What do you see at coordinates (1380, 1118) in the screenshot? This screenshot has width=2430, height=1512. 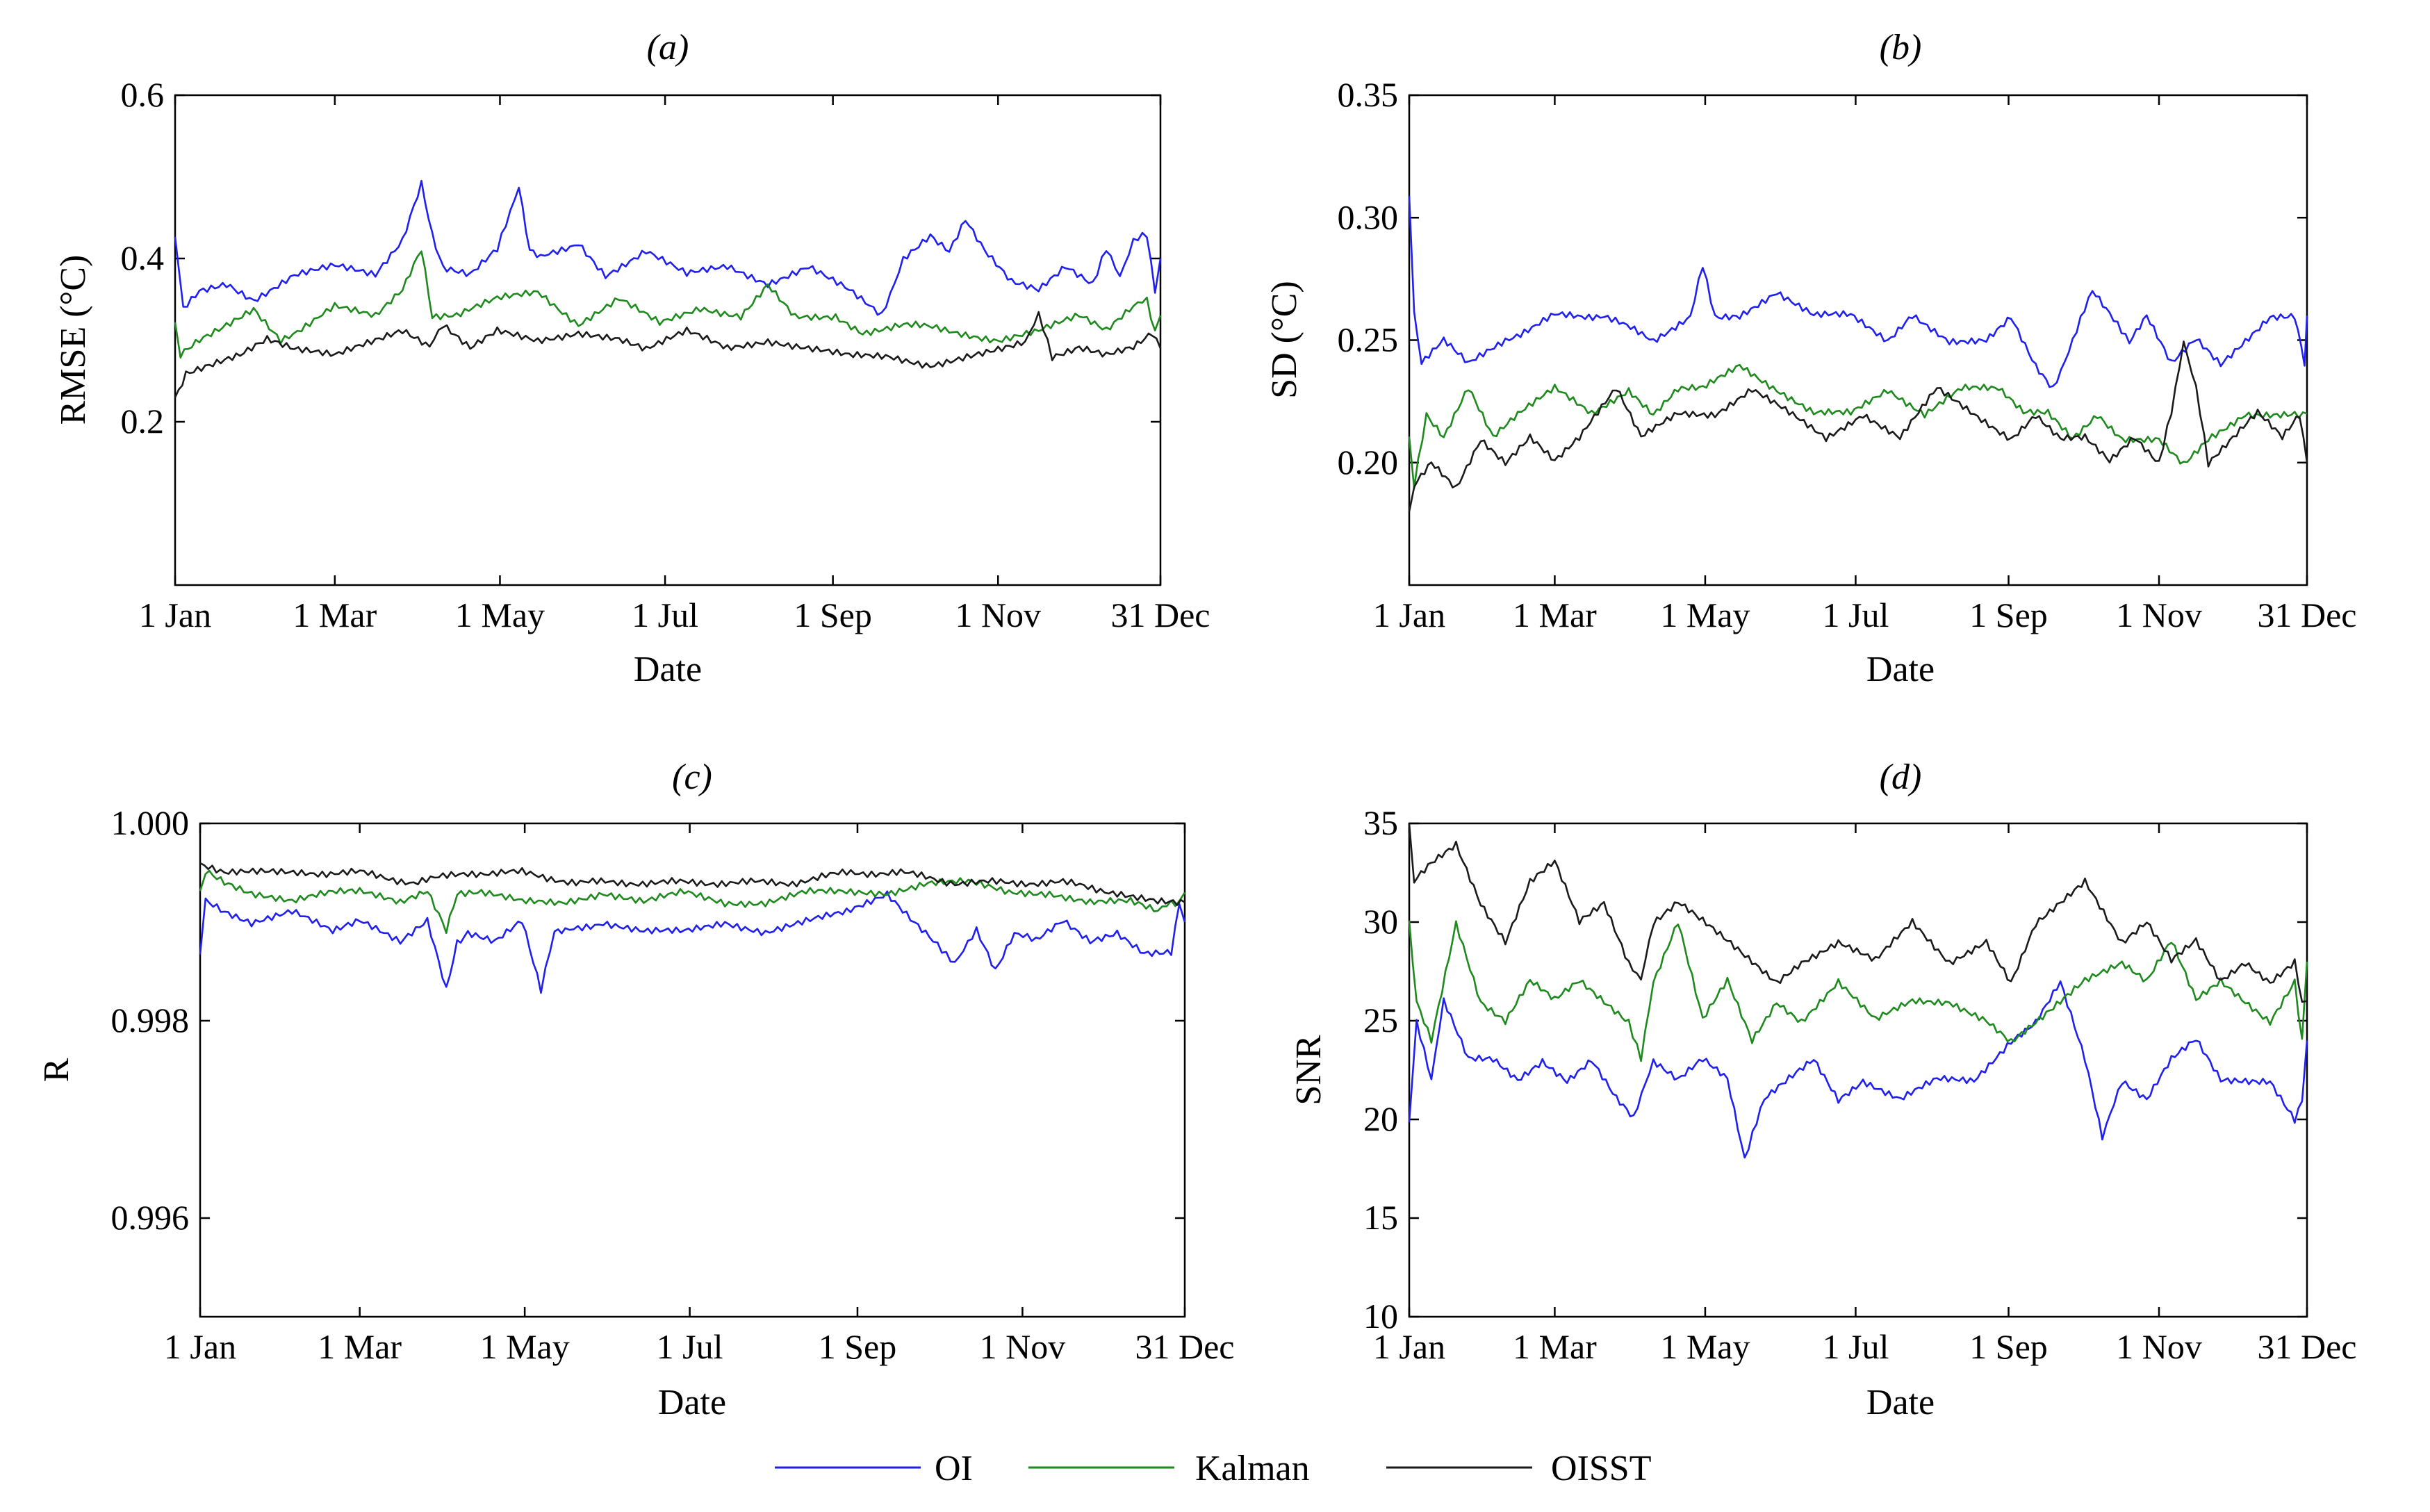 I see `y-tick-label: 20` at bounding box center [1380, 1118].